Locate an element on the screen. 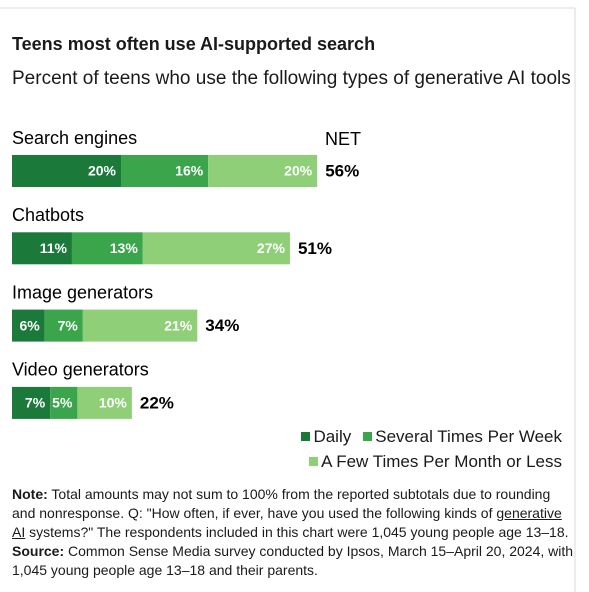 This screenshot has width=589, height=592. category-label: Video generators is located at coordinates (80, 370).